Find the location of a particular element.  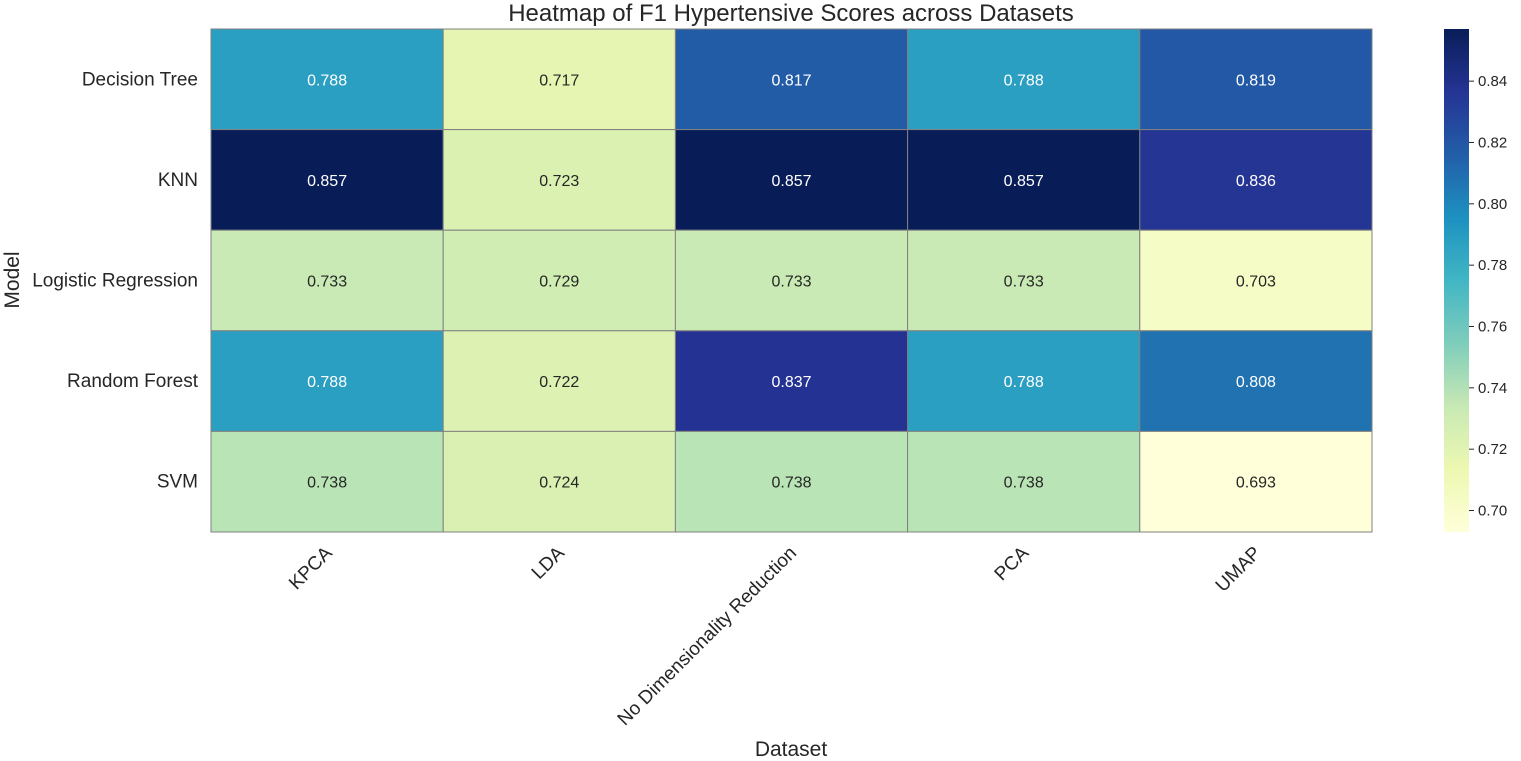

colorbar-tick-label: 0.72 is located at coordinates (1492, 449).